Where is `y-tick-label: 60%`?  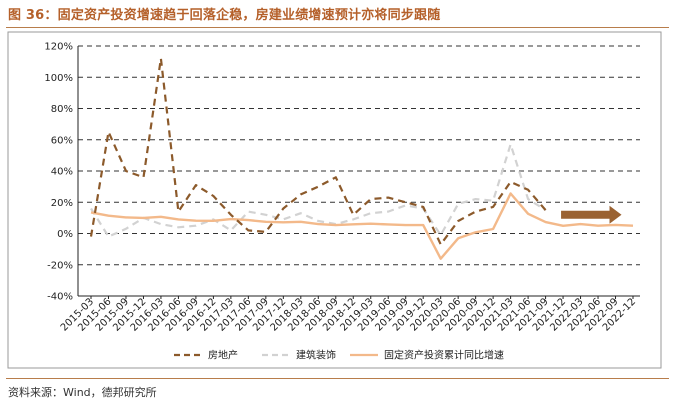
y-tick-label: 60% is located at coordinates (62, 140).